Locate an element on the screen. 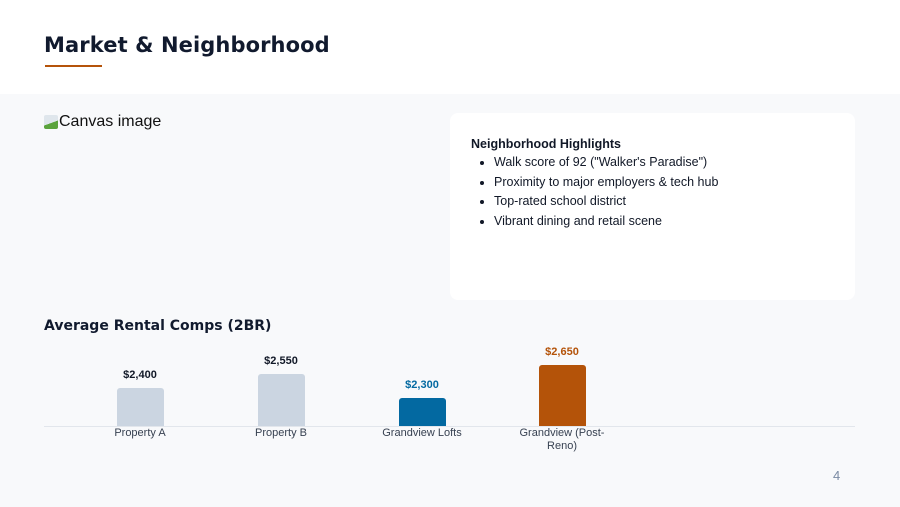 The height and width of the screenshot is (507, 900). highlight-item: Vibrant dining and retail scene is located at coordinates (606, 222).